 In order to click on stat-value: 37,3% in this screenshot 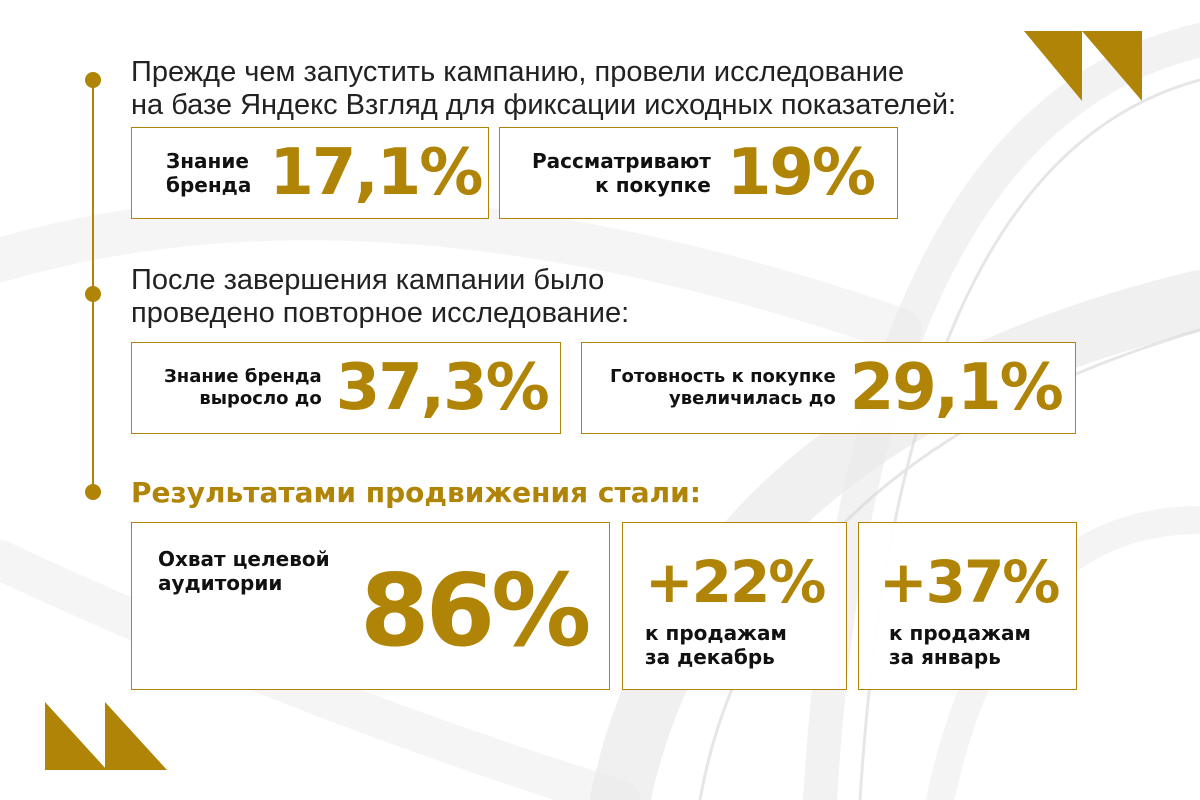, I will do `click(442, 388)`.